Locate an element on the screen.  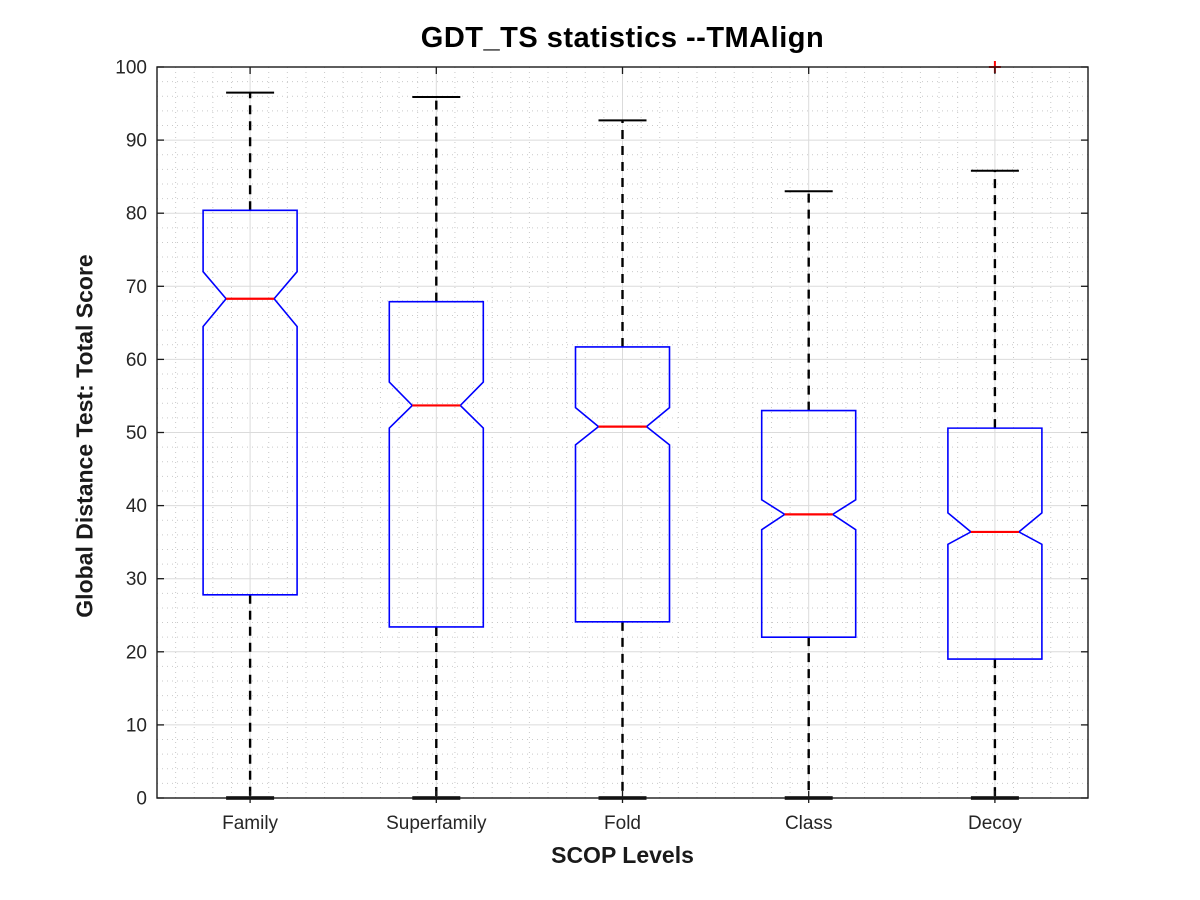
x-axis-label: SCOP Levels is located at coordinates (622, 855).